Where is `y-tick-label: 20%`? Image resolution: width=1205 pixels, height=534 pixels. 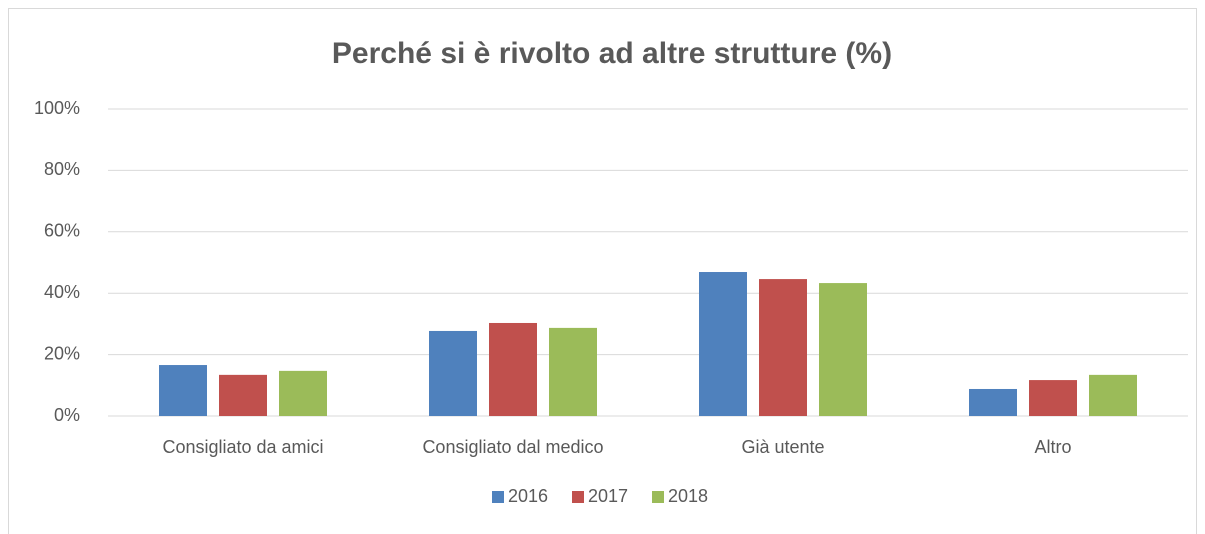
y-tick-label: 20% is located at coordinates (62, 353).